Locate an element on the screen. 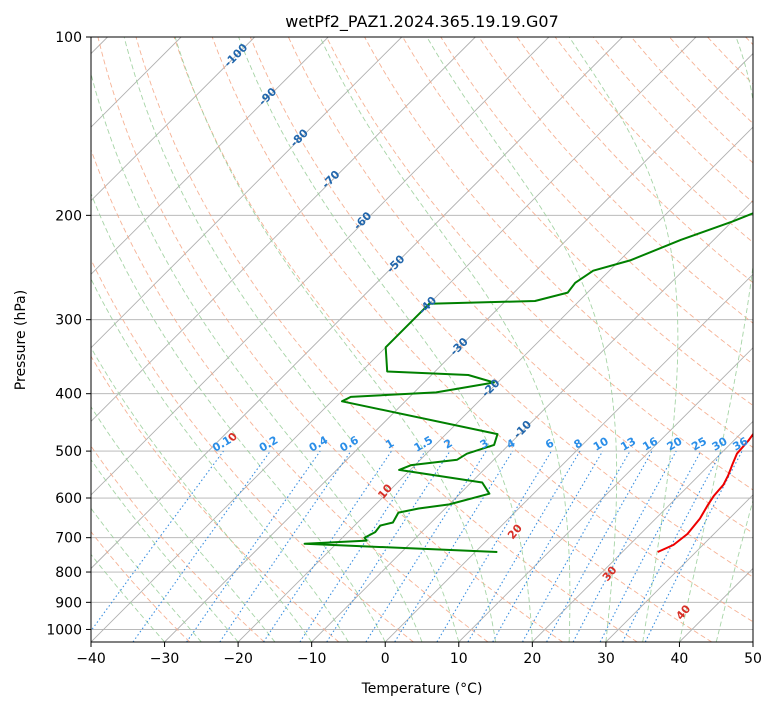 The image size is (775, 708). y-tick-label: 100 is located at coordinates (68, 38).